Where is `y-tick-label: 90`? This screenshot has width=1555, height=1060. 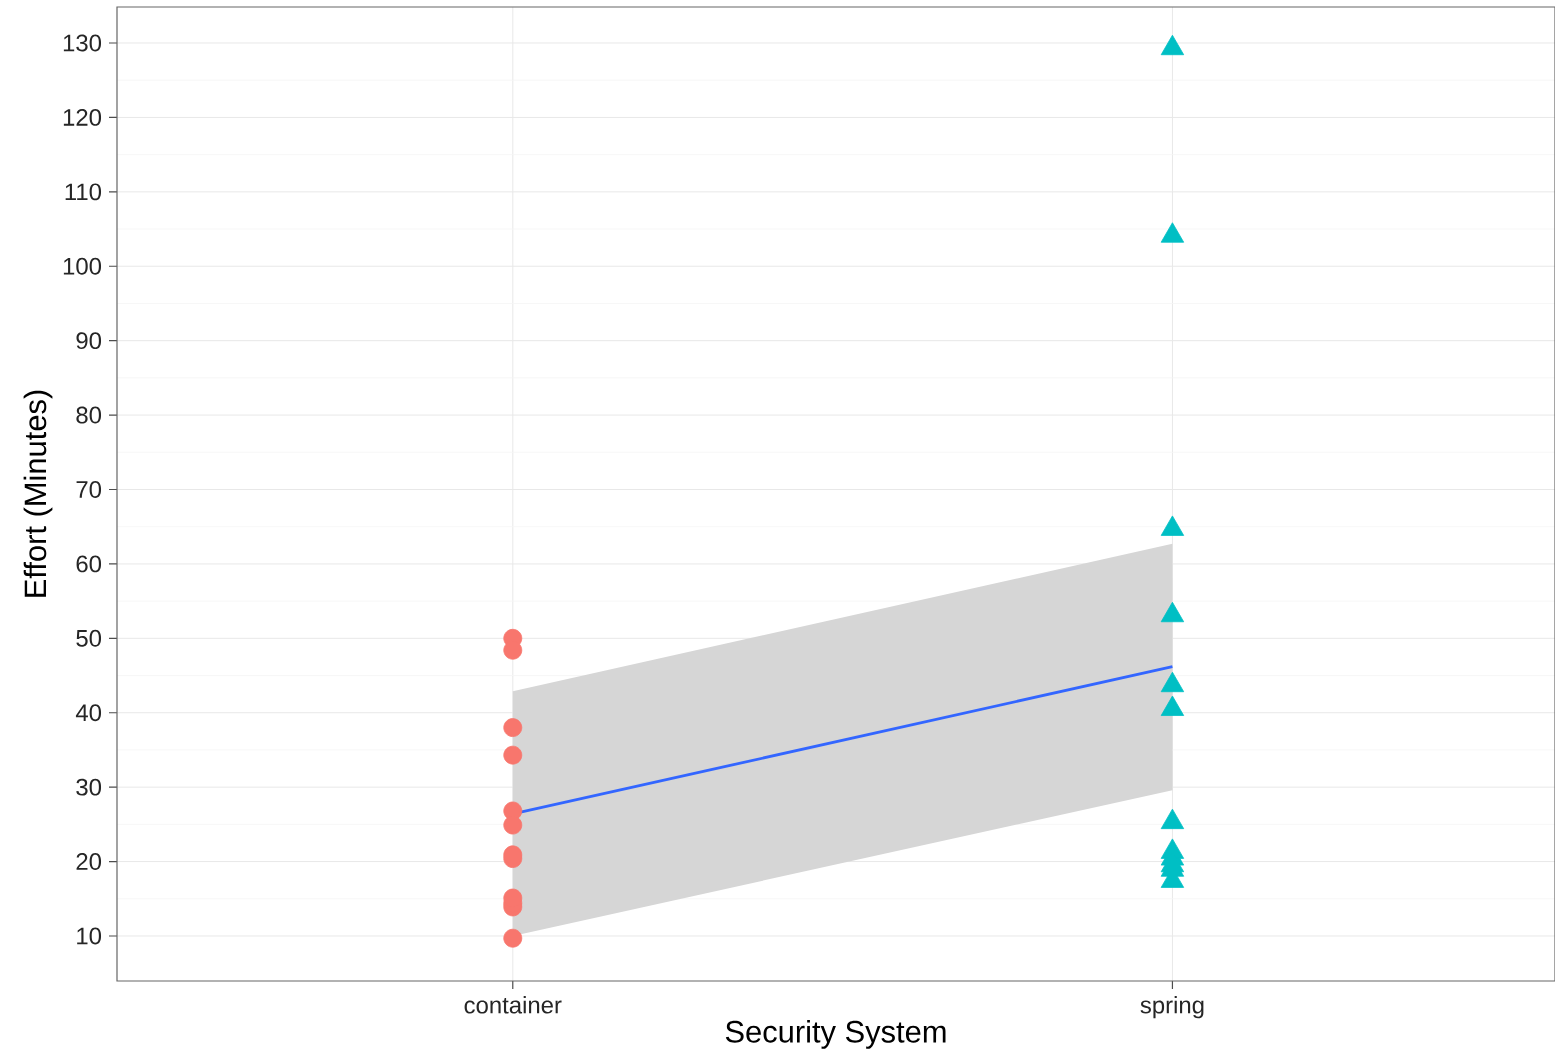
y-tick-label: 90 is located at coordinates (89, 341).